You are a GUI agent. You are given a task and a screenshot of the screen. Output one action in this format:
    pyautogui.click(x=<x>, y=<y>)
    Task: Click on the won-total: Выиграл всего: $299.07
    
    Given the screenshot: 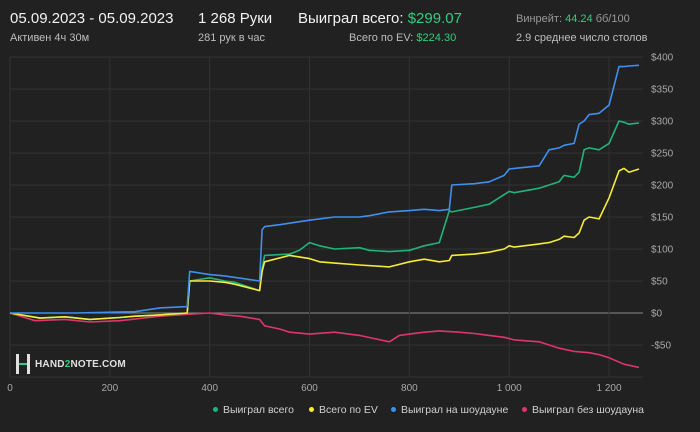 What is the action you would take?
    pyautogui.click(x=380, y=18)
    